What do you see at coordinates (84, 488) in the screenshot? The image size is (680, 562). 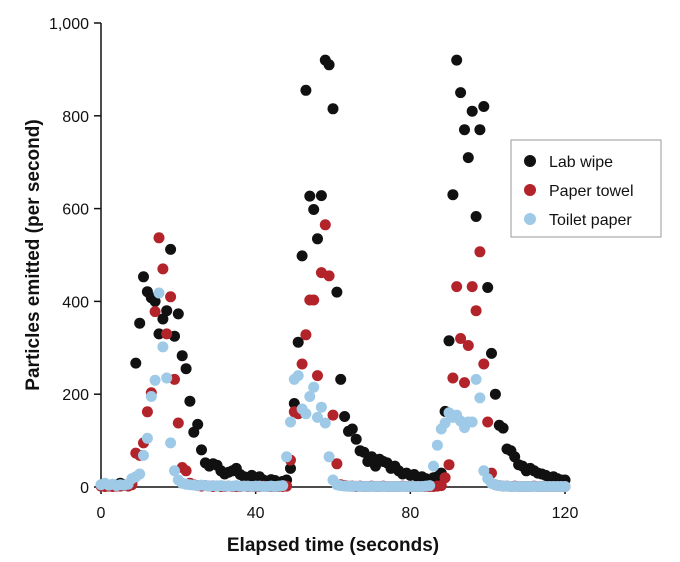 I see `y-tick-label: 0` at bounding box center [84, 488].